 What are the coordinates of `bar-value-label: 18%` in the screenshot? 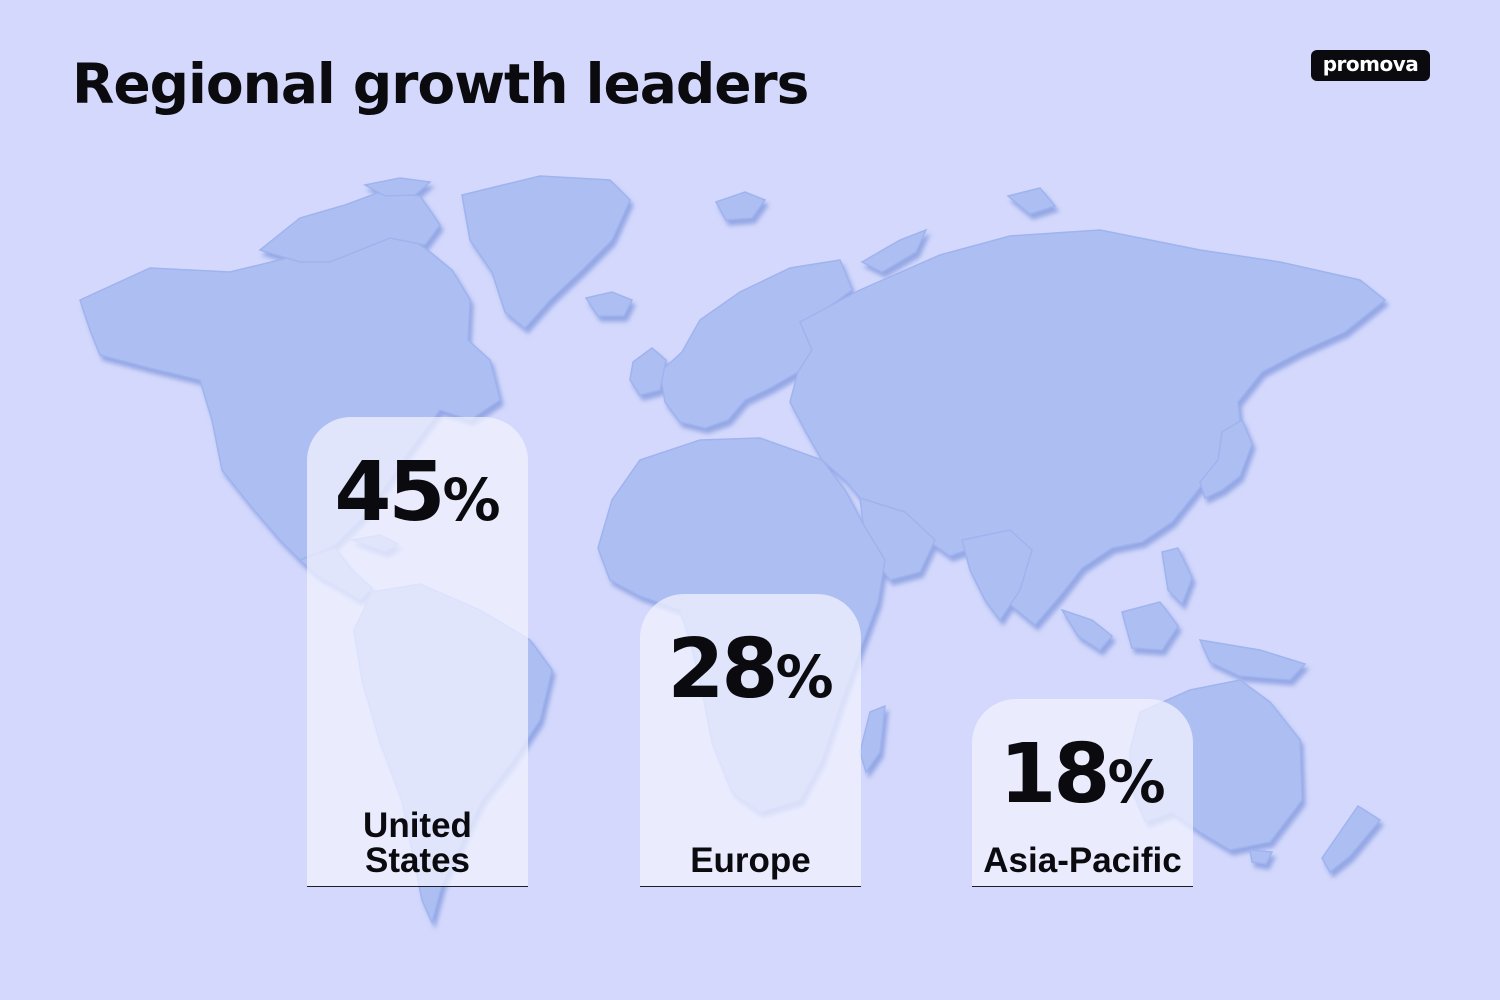 It's located at (1082, 774).